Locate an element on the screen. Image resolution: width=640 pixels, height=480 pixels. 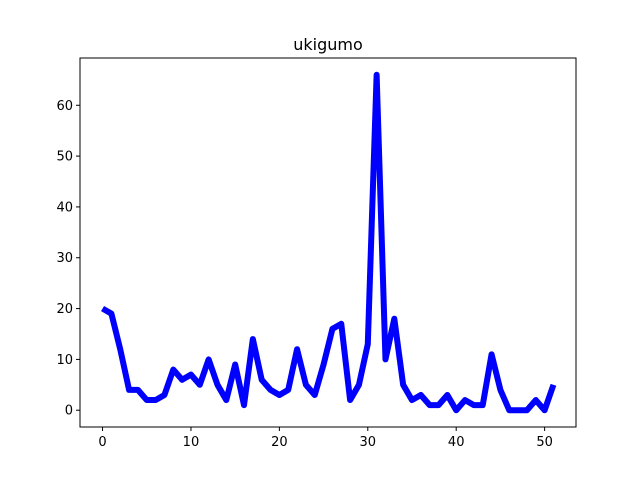
y-tick-label: 60 is located at coordinates (64, 106).